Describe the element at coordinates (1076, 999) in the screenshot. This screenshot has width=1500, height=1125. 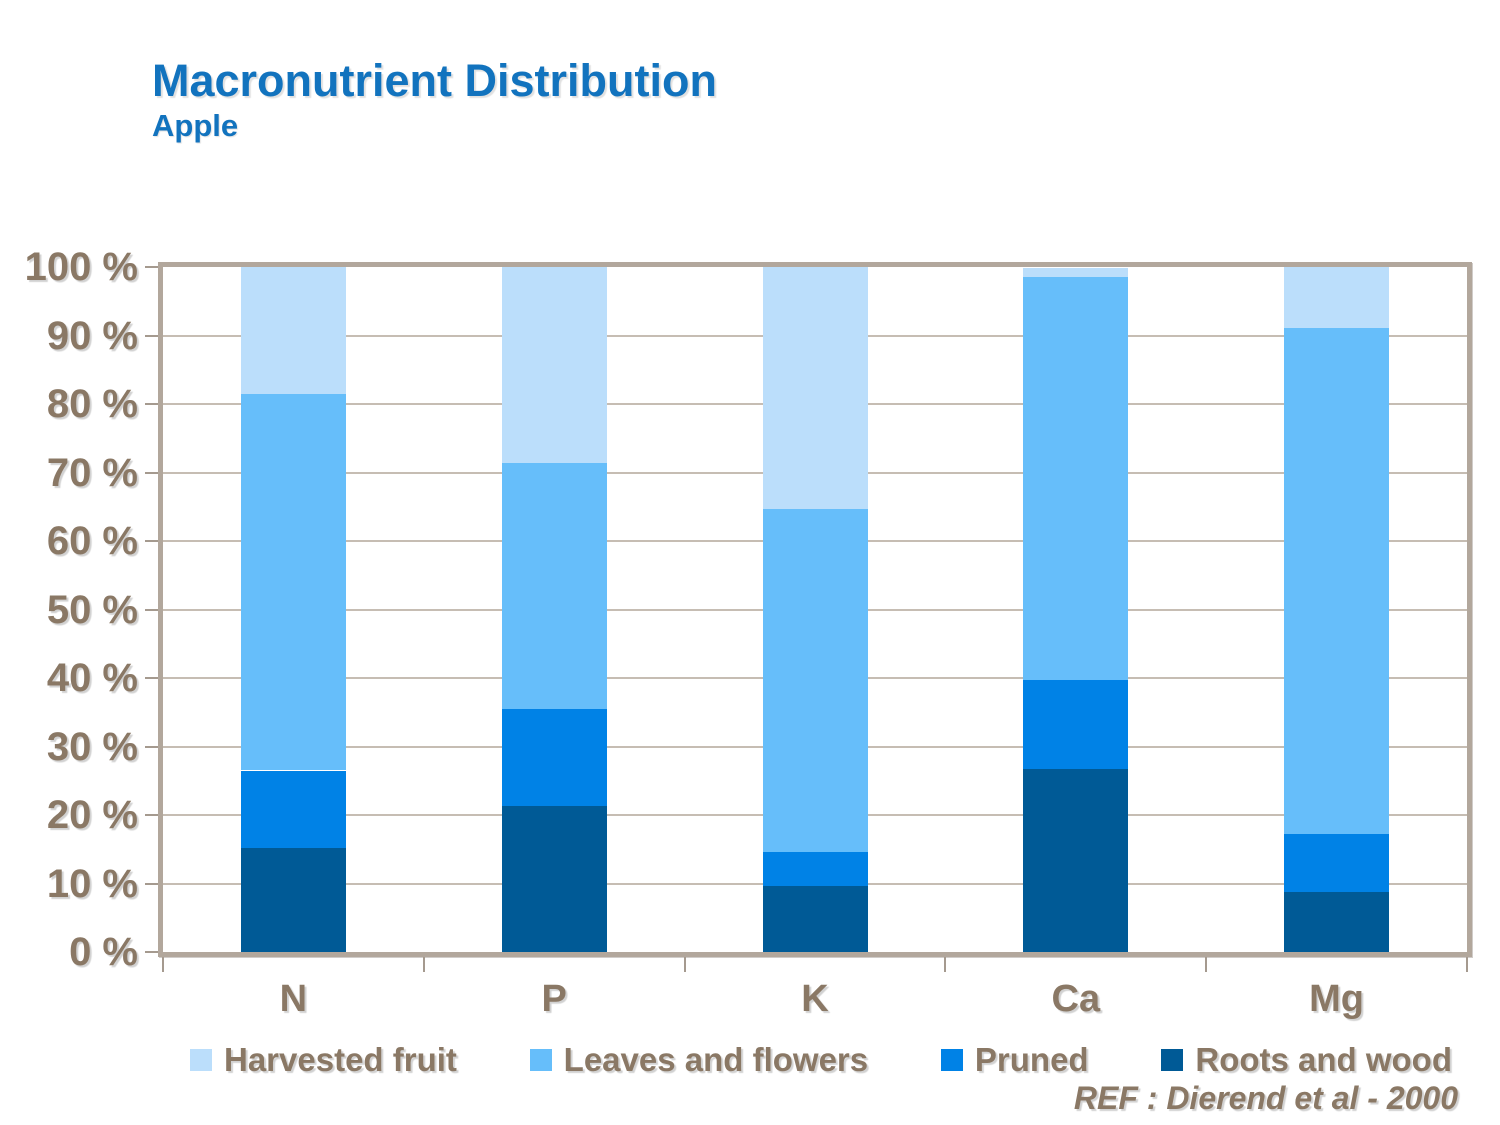
I see `x-axis-label: Ca` at that location.